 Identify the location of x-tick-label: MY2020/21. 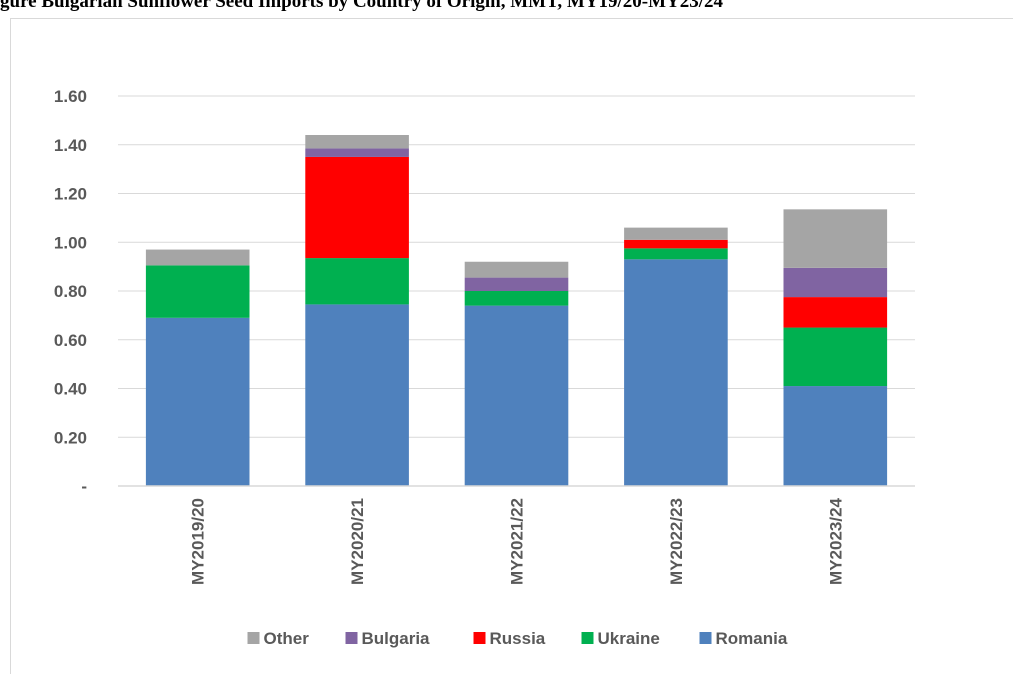
(357, 541).